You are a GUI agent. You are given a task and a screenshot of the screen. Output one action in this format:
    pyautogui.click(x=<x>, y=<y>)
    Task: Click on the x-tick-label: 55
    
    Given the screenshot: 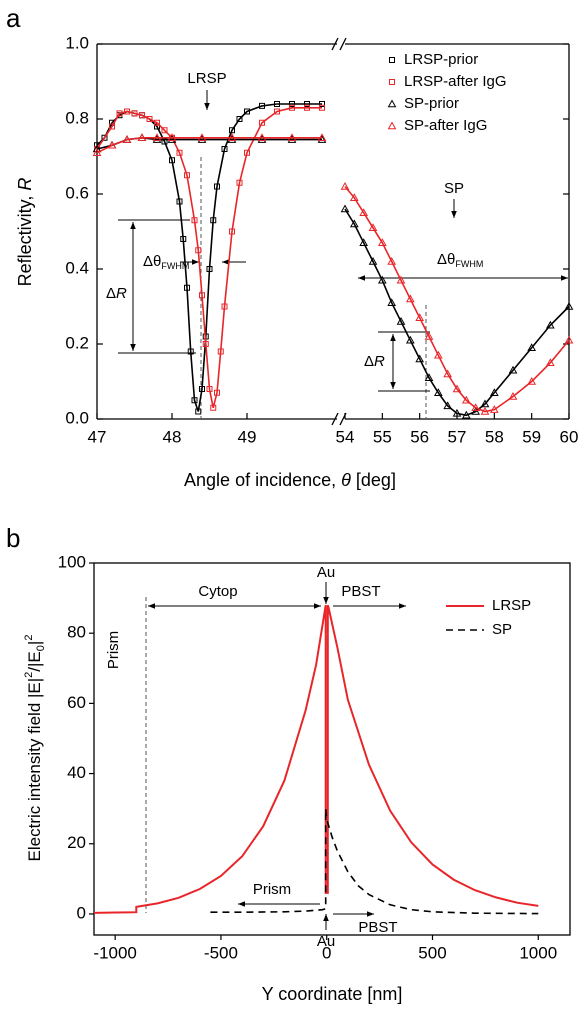 What is the action you would take?
    pyautogui.click(x=382, y=436)
    